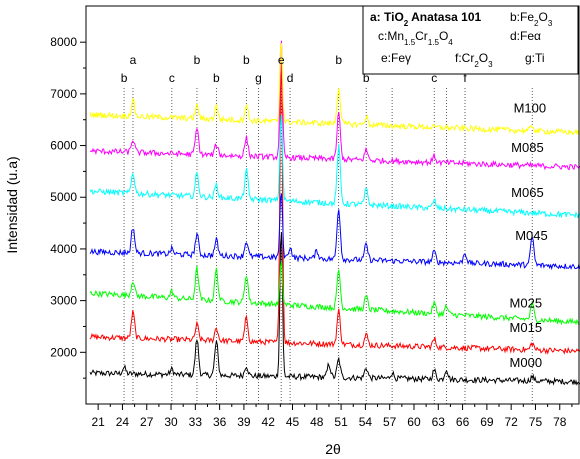 This screenshot has width=580, height=459. Describe the element at coordinates (511, 422) in the screenshot. I see `x-tick-label: 72` at that location.